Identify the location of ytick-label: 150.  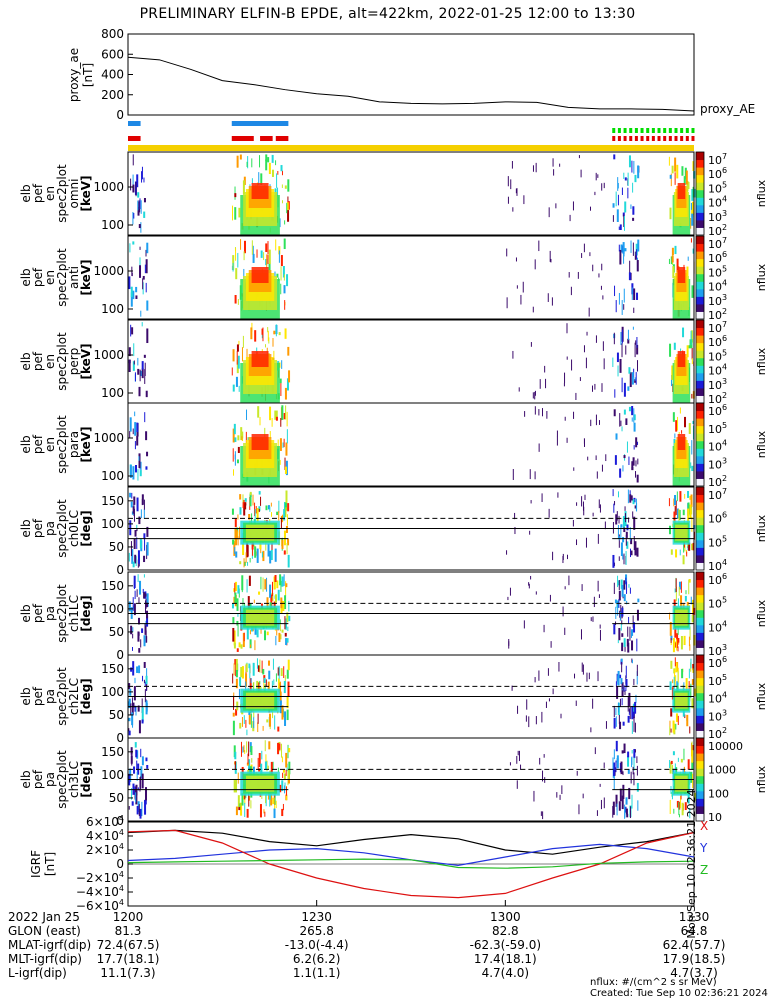
(112, 501).